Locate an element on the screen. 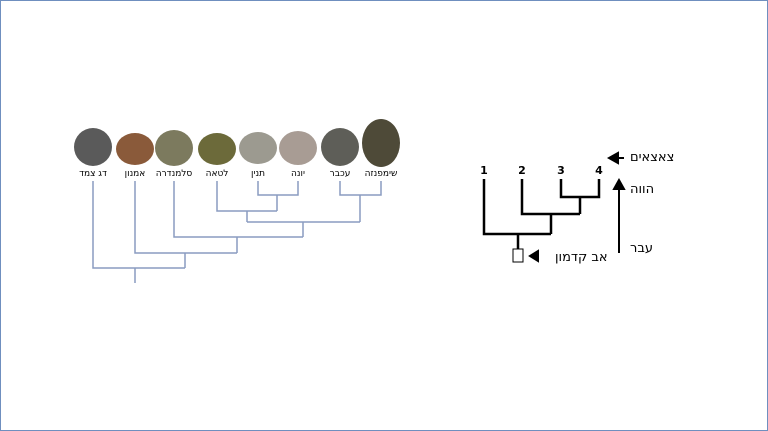 The width and height of the screenshot is (768, 431). node-label: 3 is located at coordinates (561, 170).